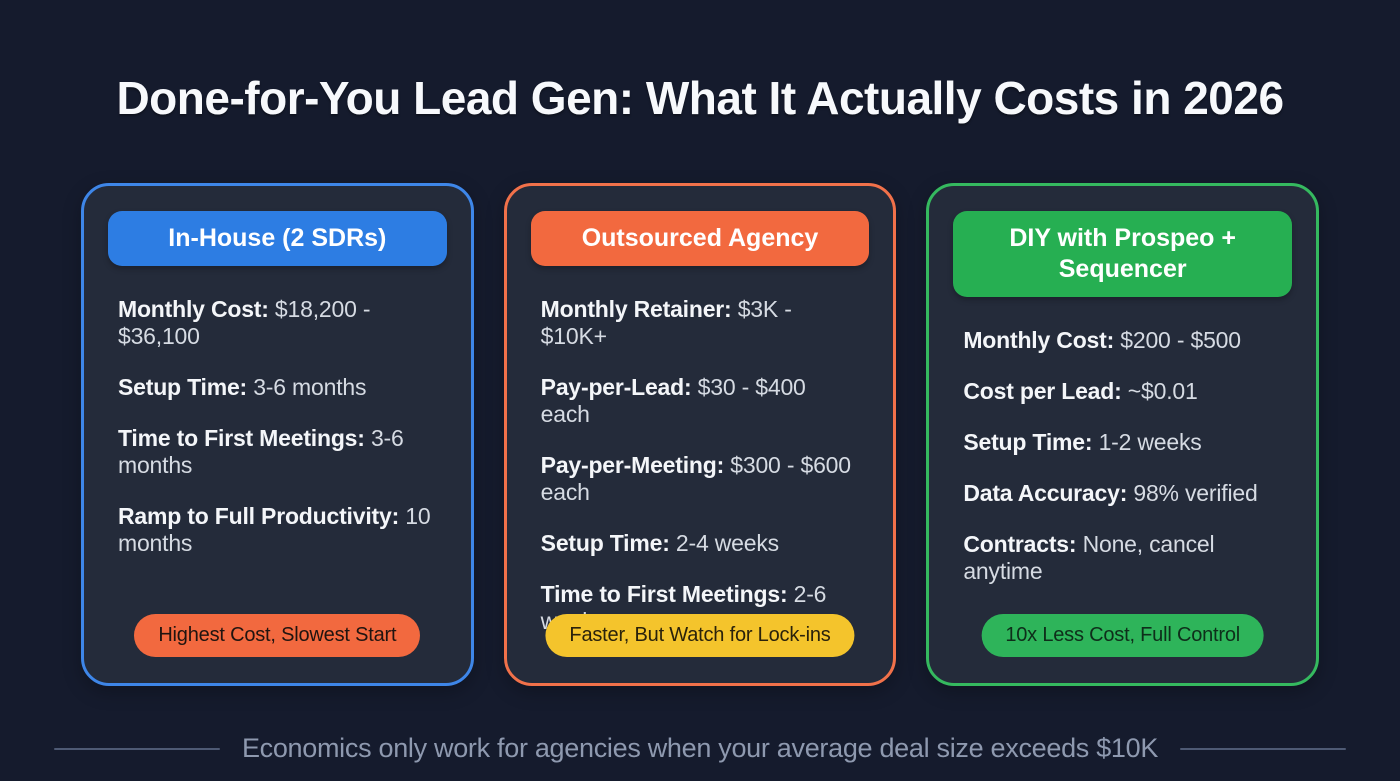 The width and height of the screenshot is (1400, 781). What do you see at coordinates (1123, 254) in the screenshot?
I see `card-diy-prospeo-header: DIY with Prospeo + Sequencer` at bounding box center [1123, 254].